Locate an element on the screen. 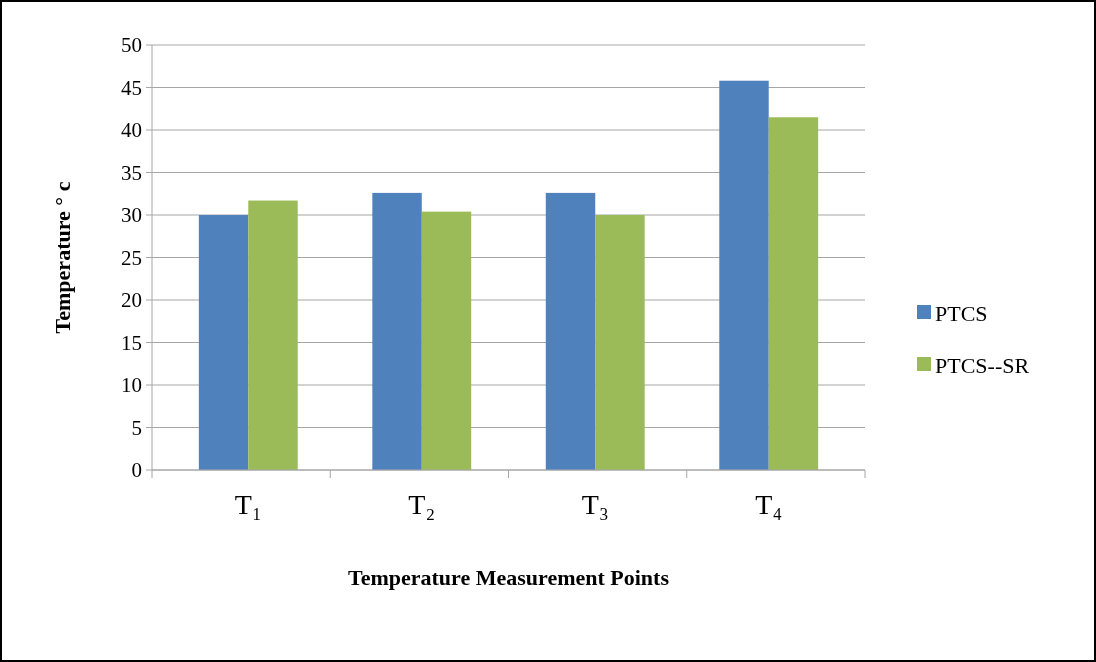  x-tick-label: T₃ is located at coordinates (595, 504).